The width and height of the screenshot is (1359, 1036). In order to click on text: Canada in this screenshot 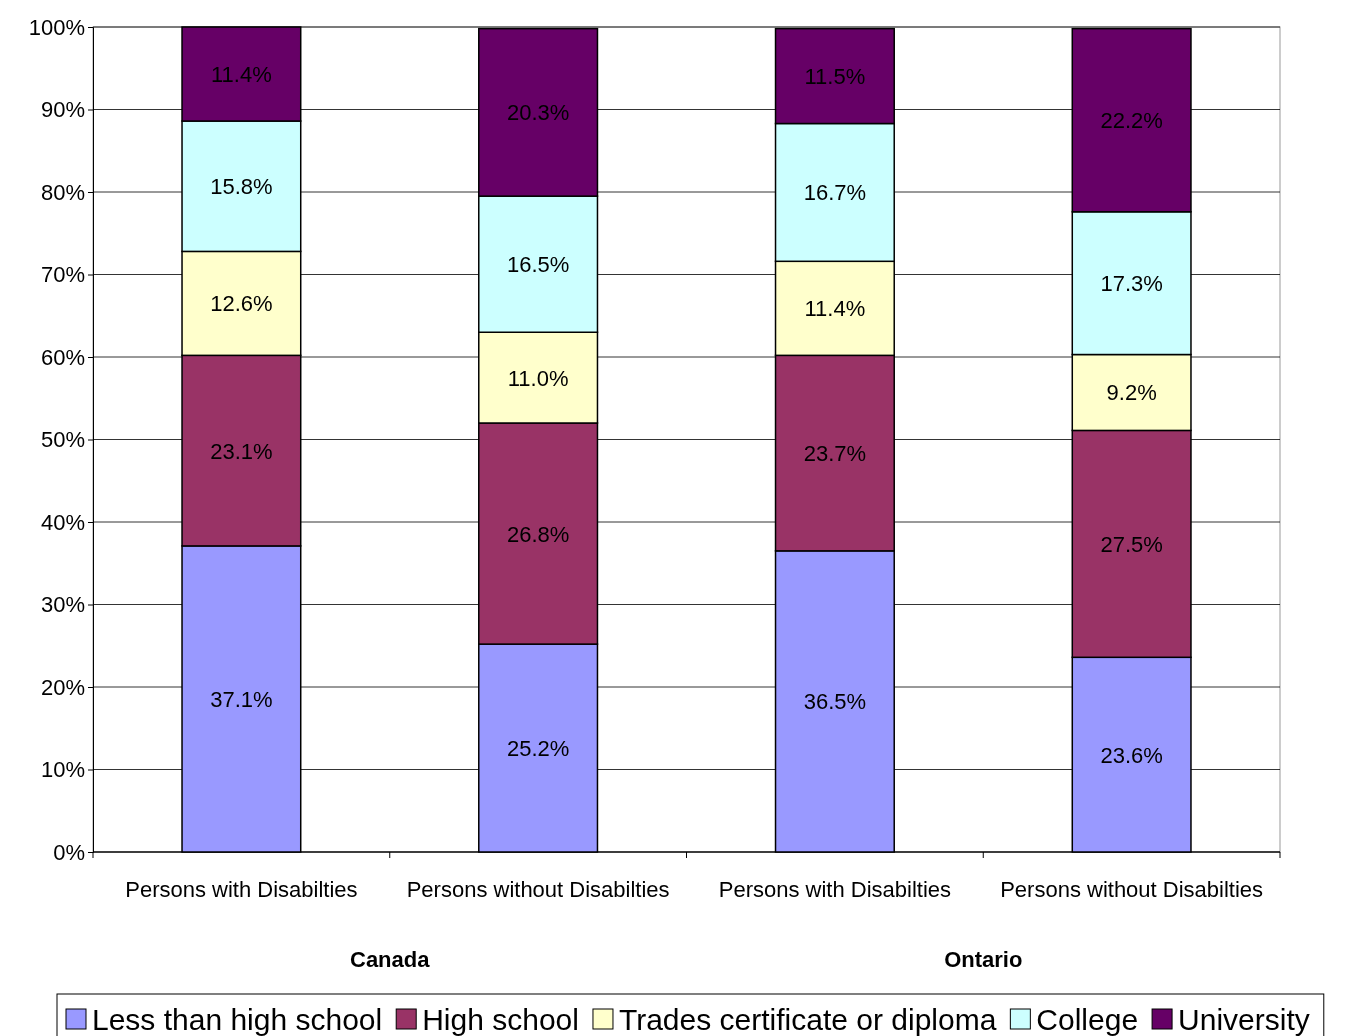, I will do `click(390, 959)`.